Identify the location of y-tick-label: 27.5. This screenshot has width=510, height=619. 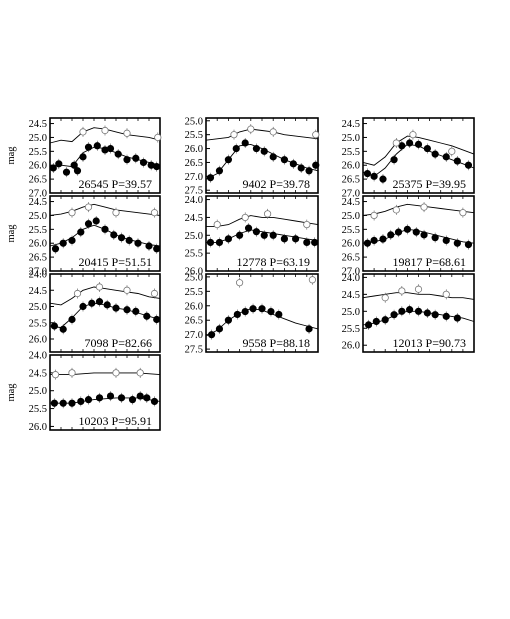
(194, 350).